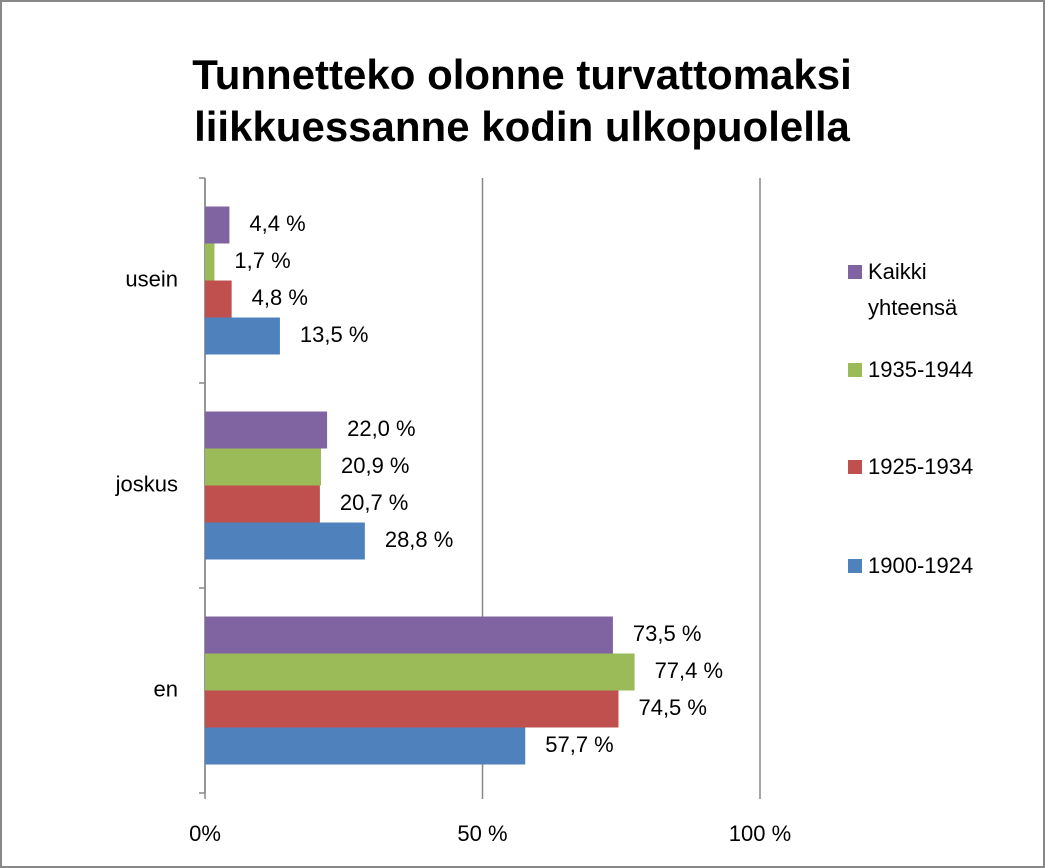 The height and width of the screenshot is (868, 1045). What do you see at coordinates (522, 126) in the screenshot?
I see `chart-title: liikkuessanne kodin ulkopuolella` at bounding box center [522, 126].